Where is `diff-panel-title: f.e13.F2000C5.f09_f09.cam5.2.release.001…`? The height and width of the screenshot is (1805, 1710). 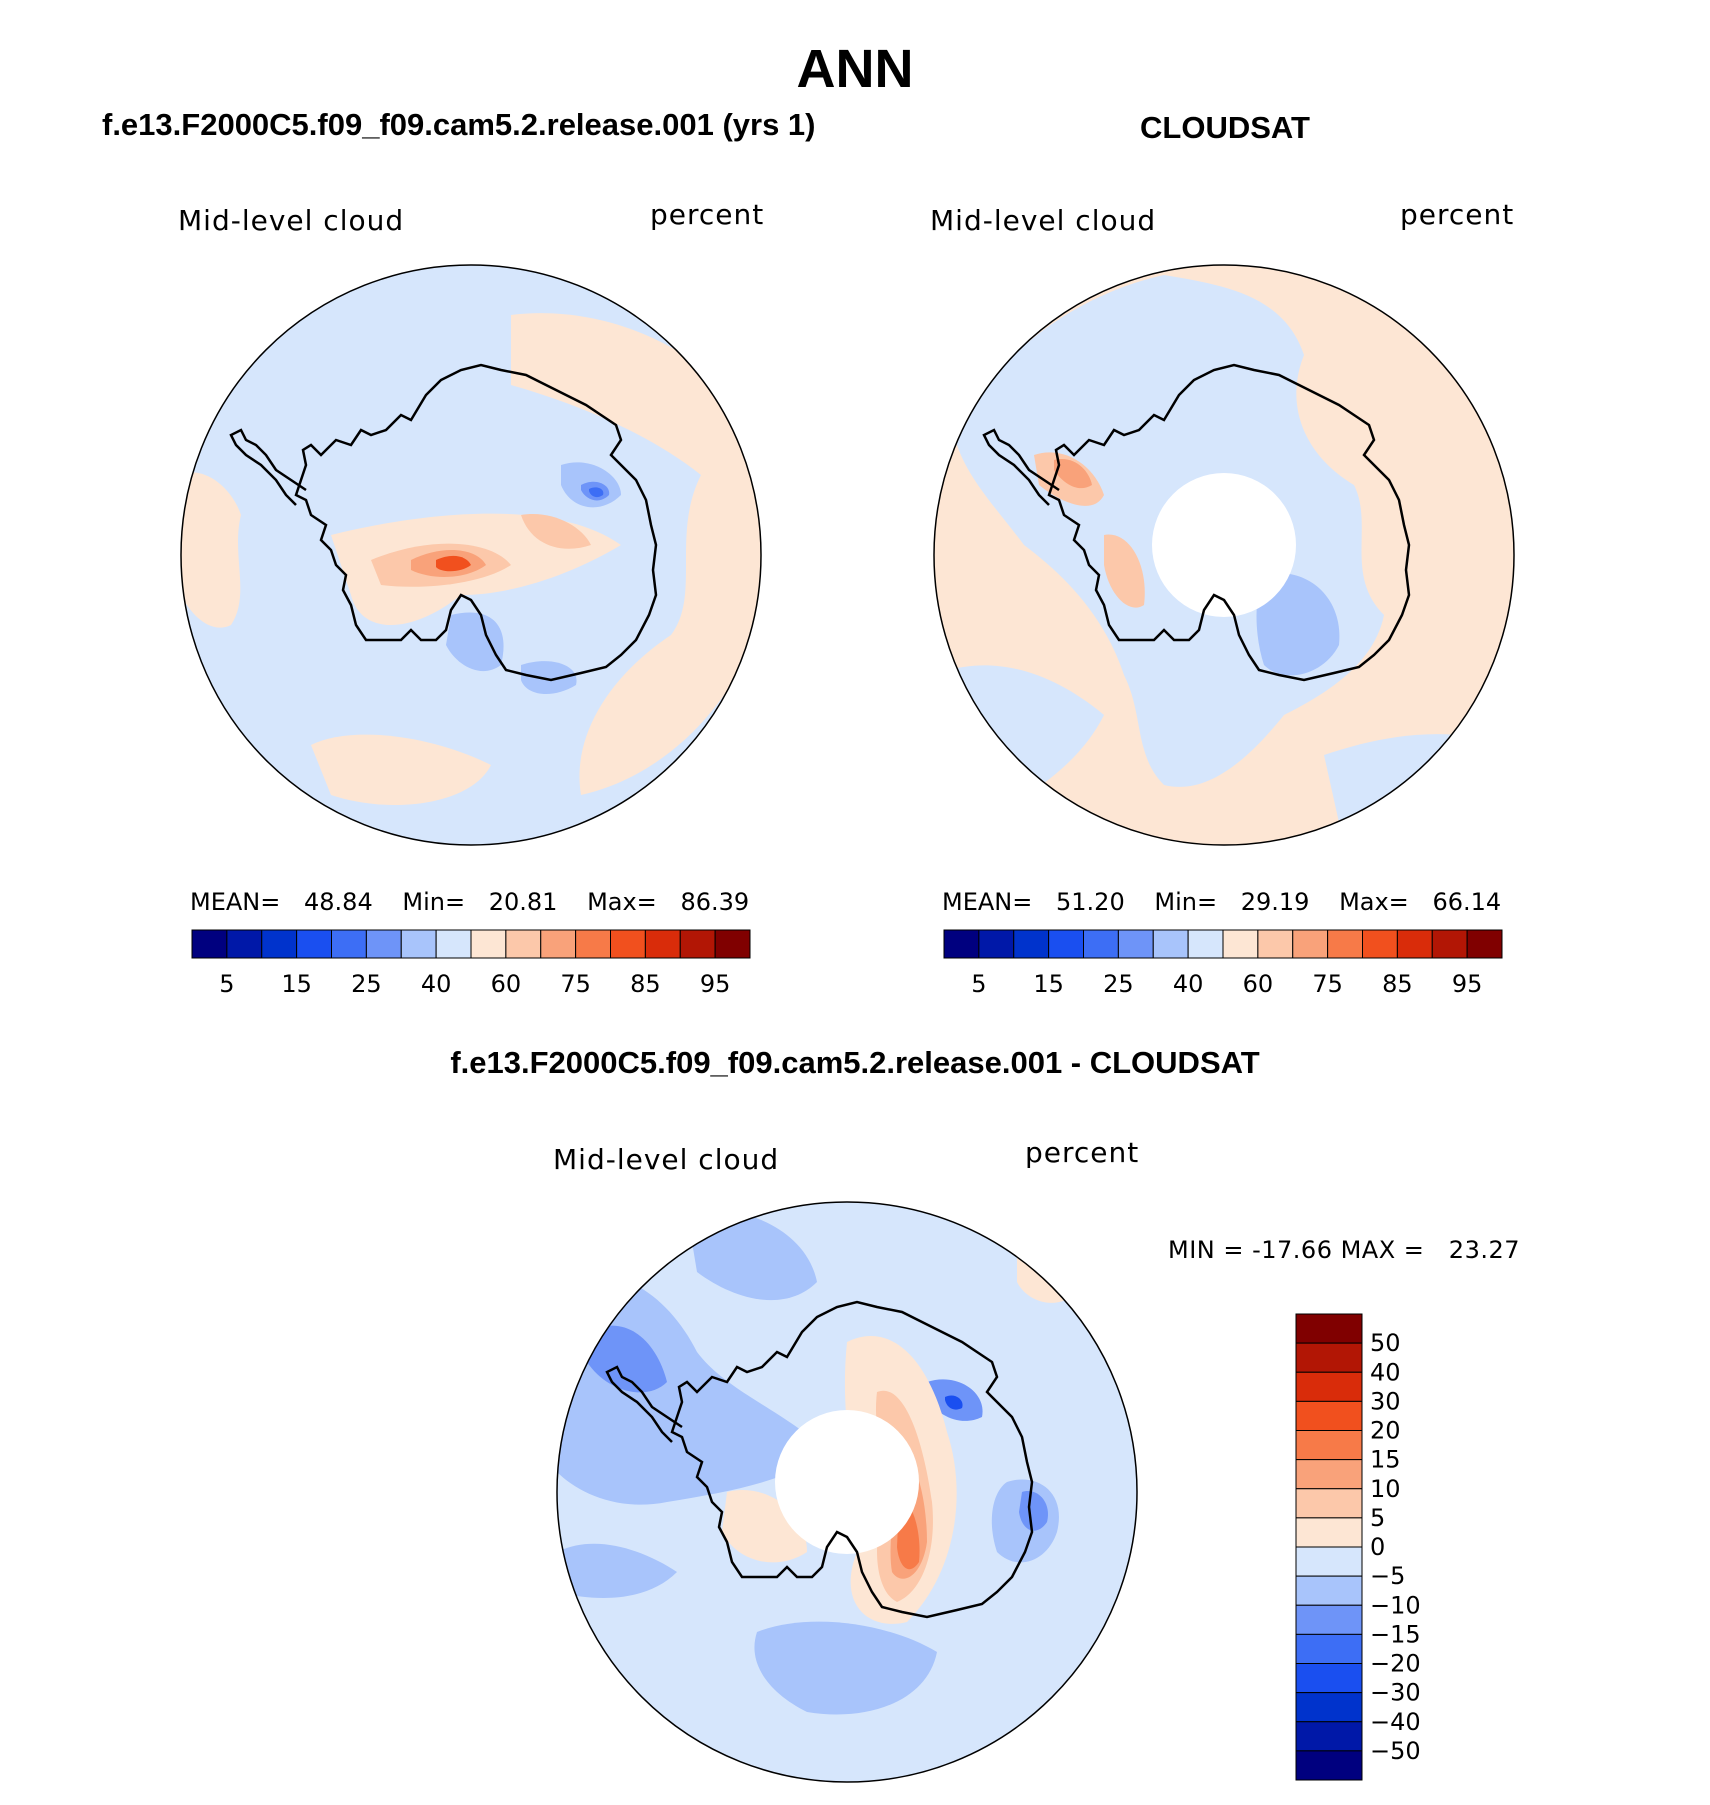
diff-panel-title: f.e13.F2000C5.f09_f09.cam5.2.release.001… is located at coordinates (855, 1062).